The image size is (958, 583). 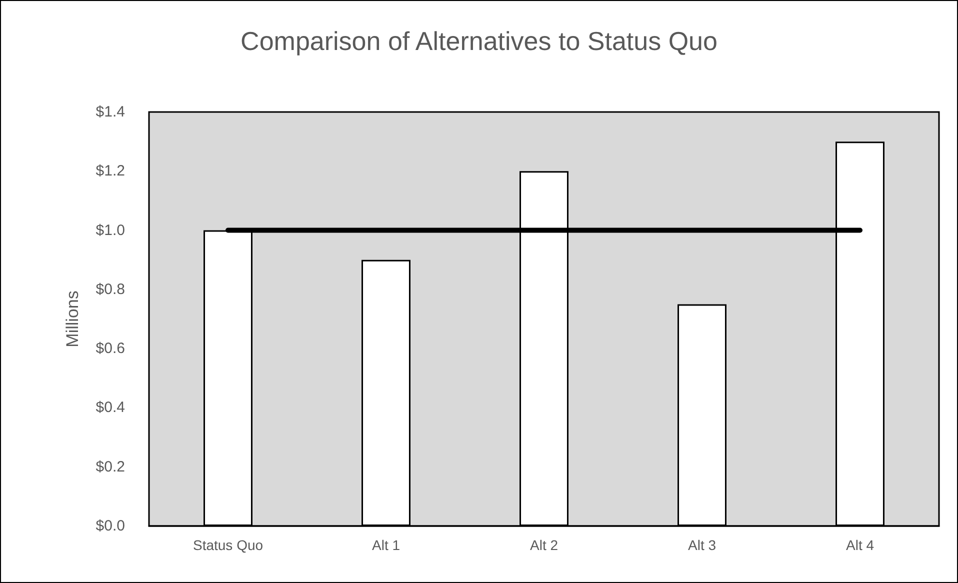 What do you see at coordinates (386, 545) in the screenshot?
I see `x-tick-label: Alt 1` at bounding box center [386, 545].